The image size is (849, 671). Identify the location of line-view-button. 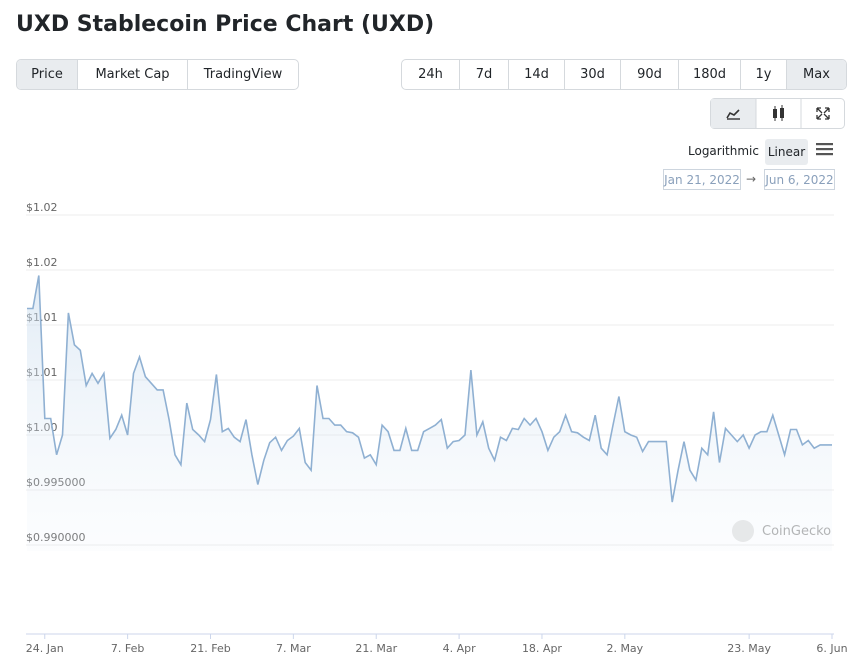
(733, 113).